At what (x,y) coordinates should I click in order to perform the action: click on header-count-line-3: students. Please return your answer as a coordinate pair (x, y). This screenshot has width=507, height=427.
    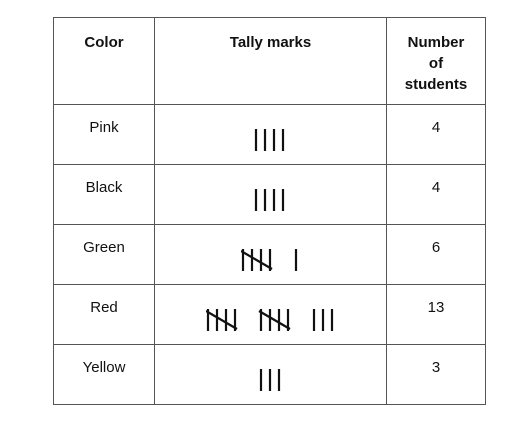
    Looking at the image, I should click on (436, 84).